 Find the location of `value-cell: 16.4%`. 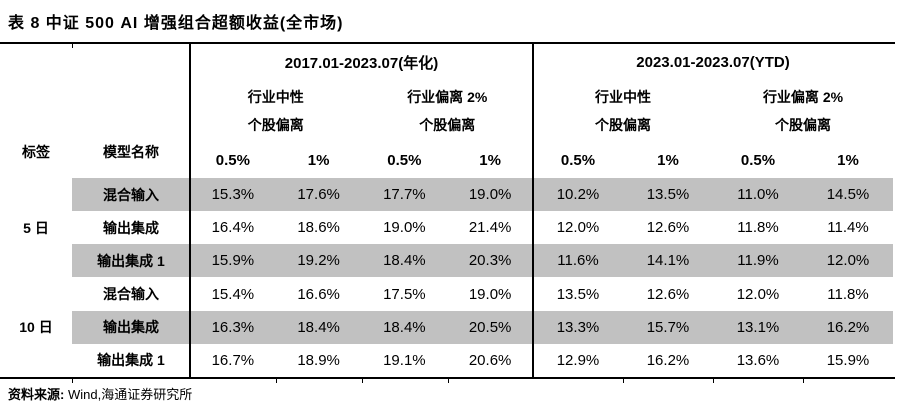

value-cell: 16.4% is located at coordinates (233, 228).